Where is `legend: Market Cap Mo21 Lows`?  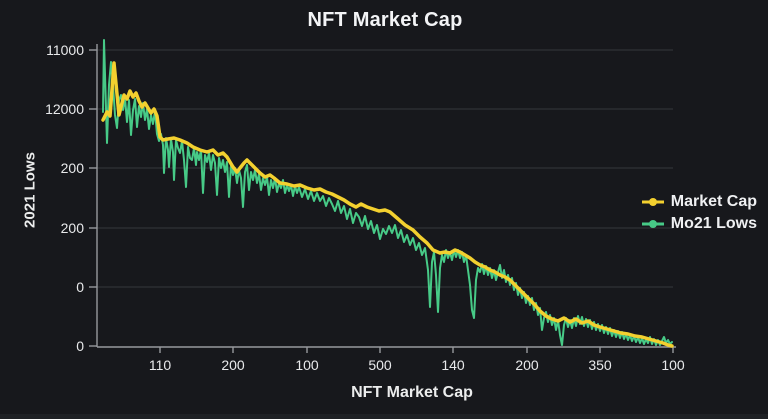
legend: Market Cap Mo21 Lows is located at coordinates (699, 212).